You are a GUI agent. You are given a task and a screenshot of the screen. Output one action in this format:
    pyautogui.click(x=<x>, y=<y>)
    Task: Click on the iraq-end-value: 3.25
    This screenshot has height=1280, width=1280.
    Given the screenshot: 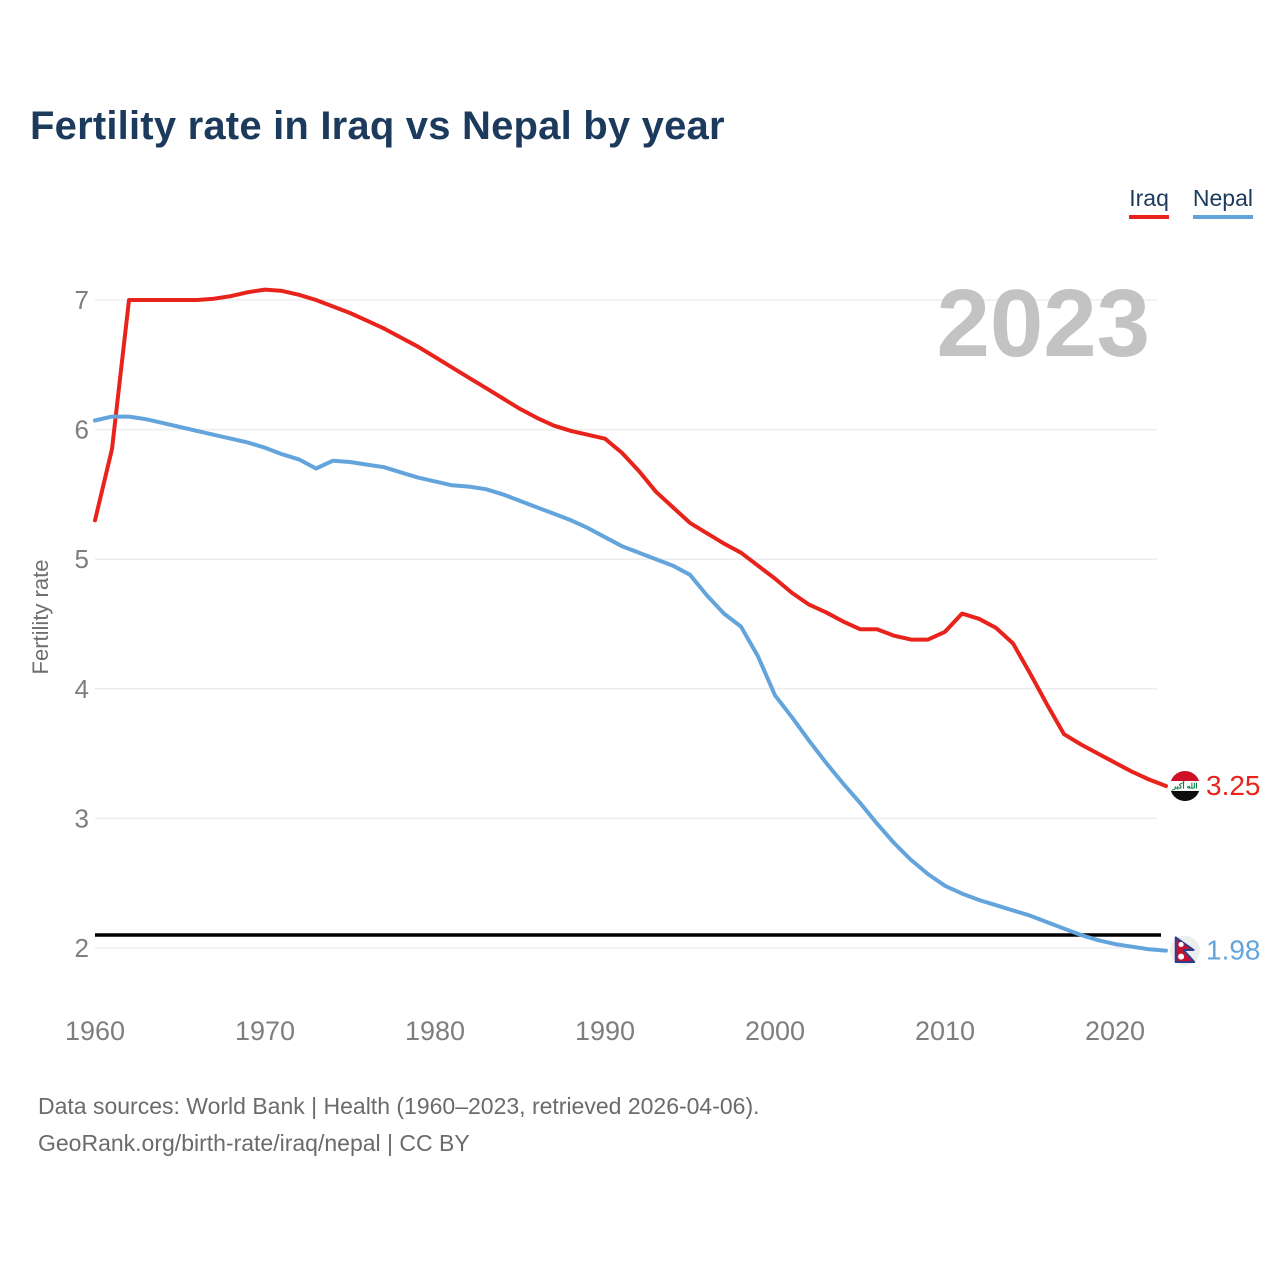 What is the action you would take?
    pyautogui.click(x=1233, y=785)
    